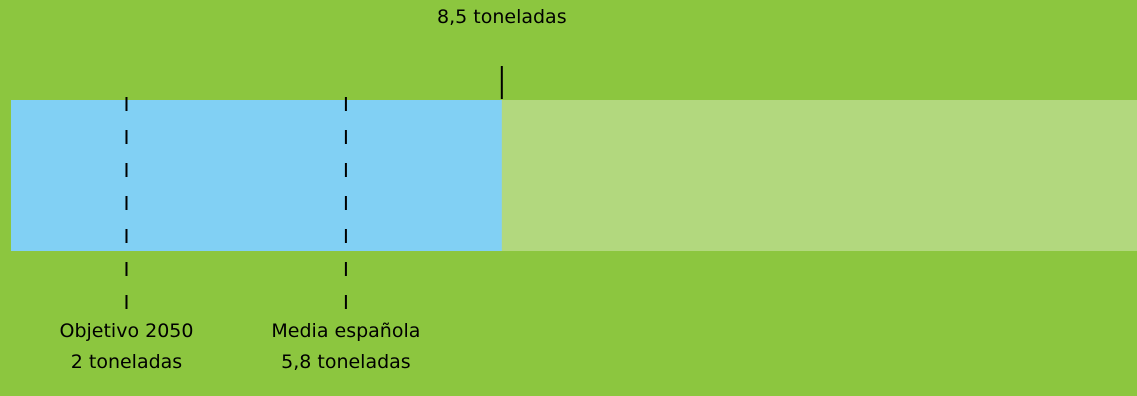  Describe the element at coordinates (502, 17) in the screenshot. I see `value-label: 8,5 toneladas` at that location.